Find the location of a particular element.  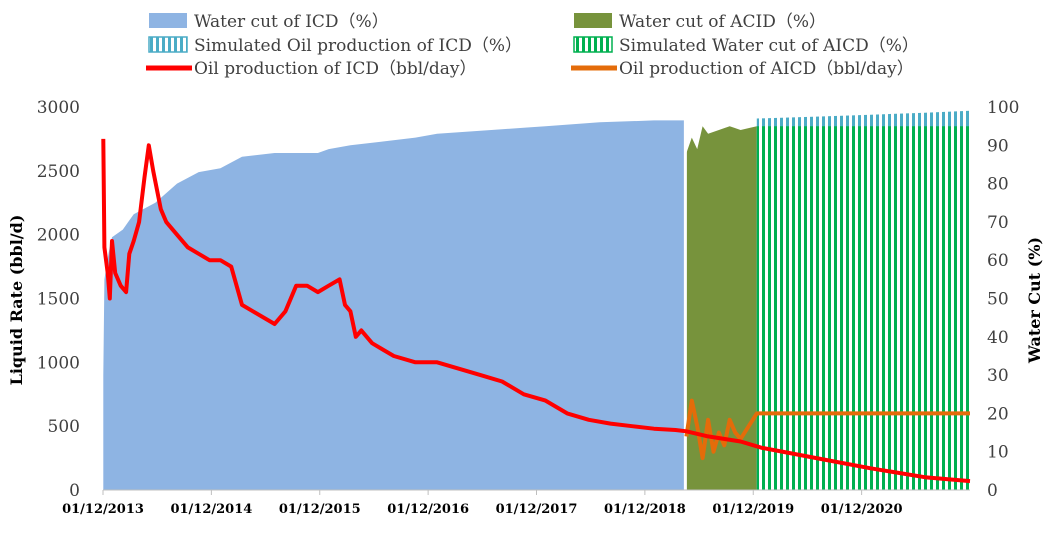

y-axis-ticks: 0 500 1000 1500 2000 2500 3000 is located at coordinates (58, 299).